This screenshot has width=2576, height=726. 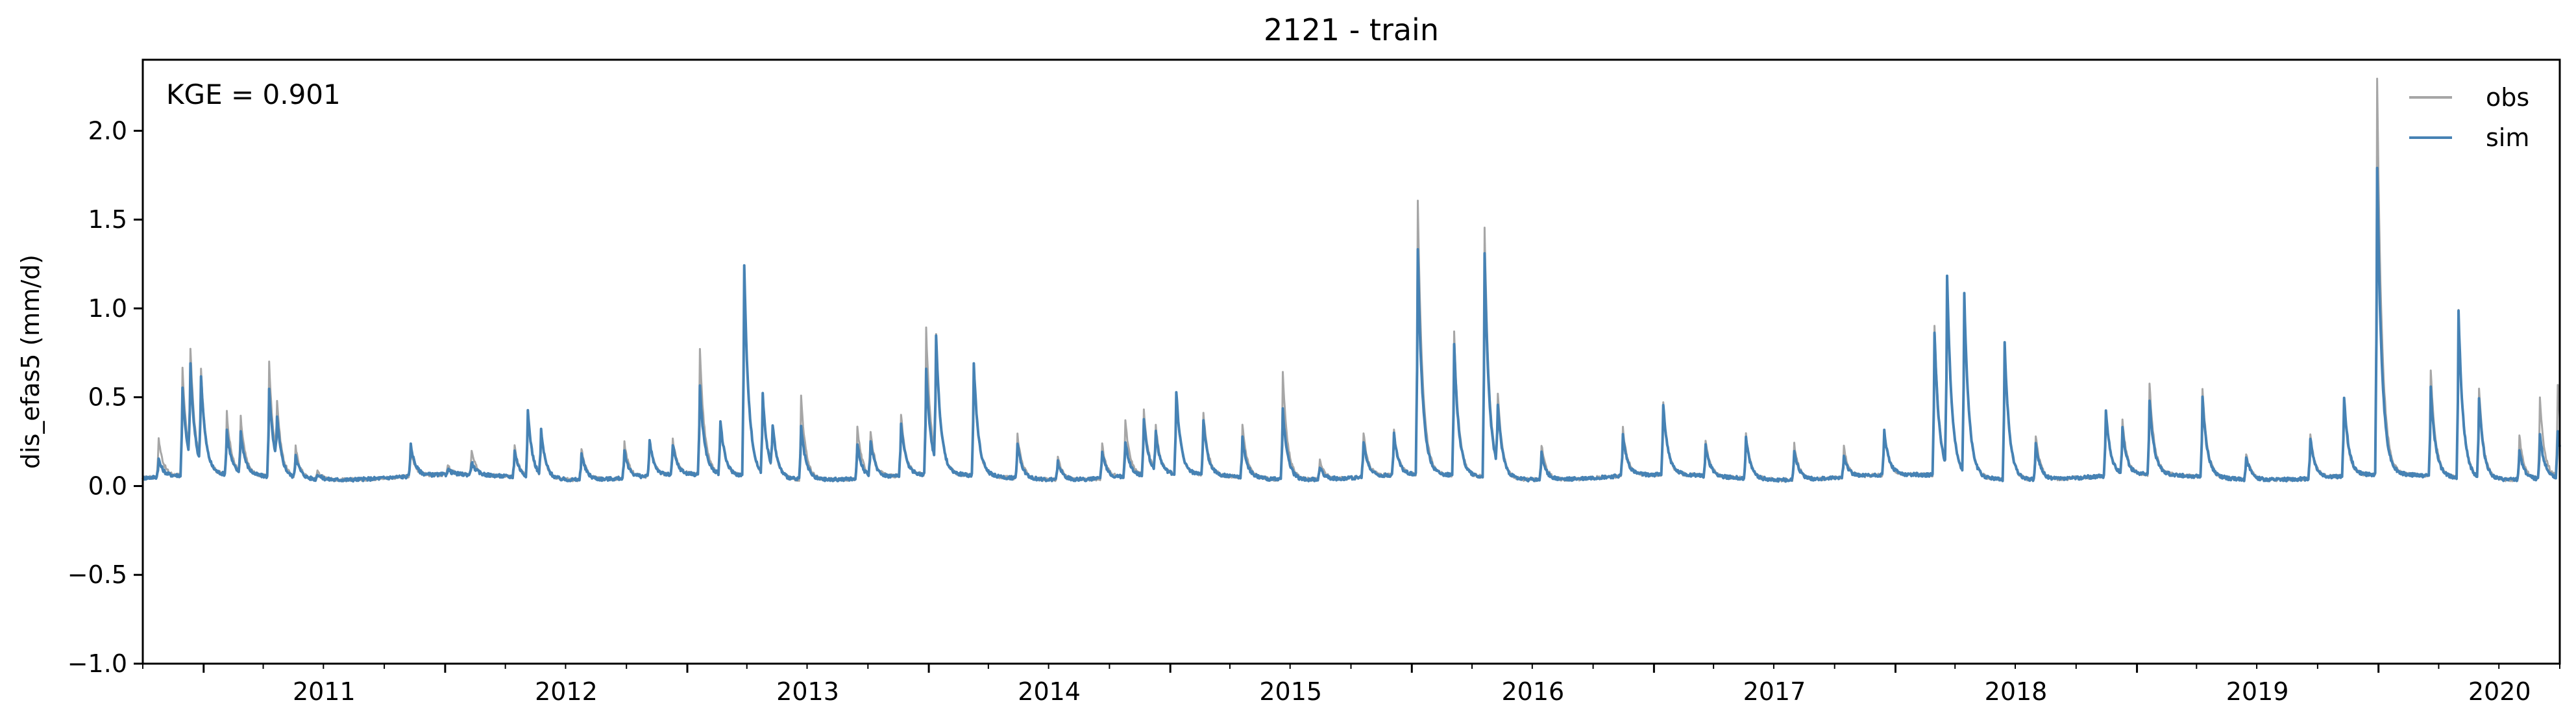 What do you see at coordinates (30, 362) in the screenshot?
I see `y-axis-label: dis_efas5 (mm/d)` at bounding box center [30, 362].